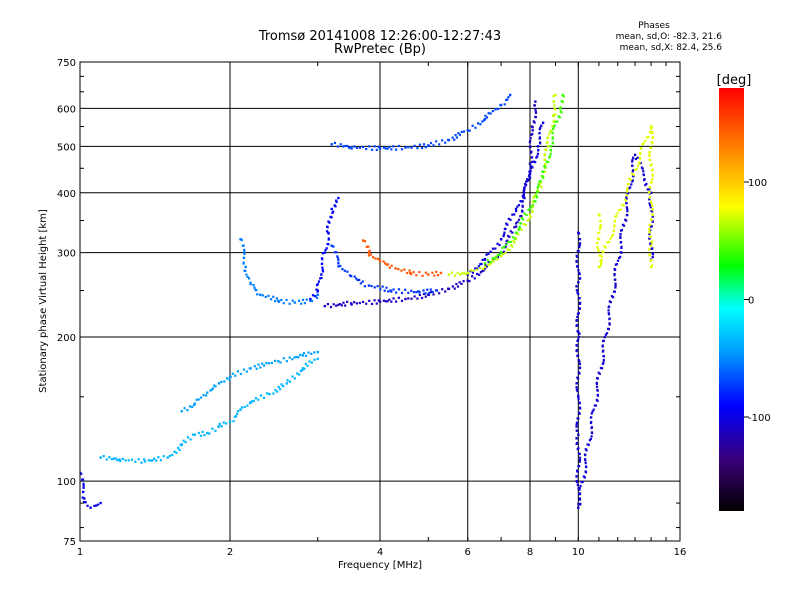 The image size is (800, 600). Describe the element at coordinates (66, 63) in the screenshot. I see `y-tick-label: 750` at that location.